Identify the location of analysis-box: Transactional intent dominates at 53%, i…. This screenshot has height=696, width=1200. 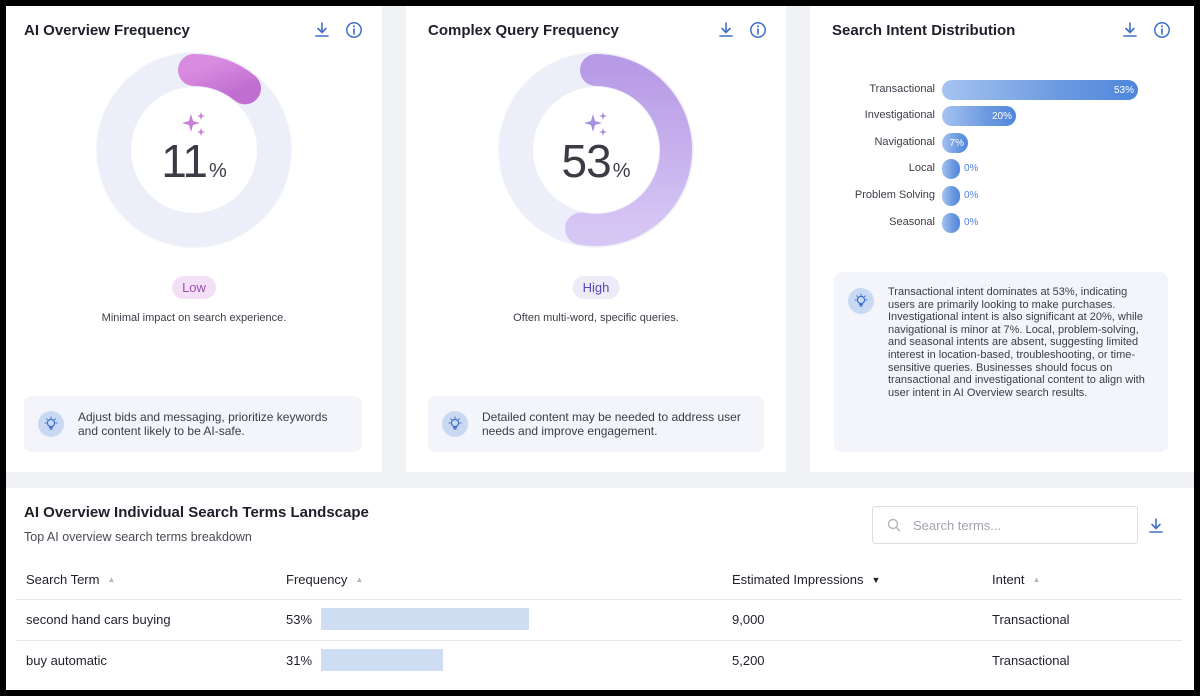
(1001, 362).